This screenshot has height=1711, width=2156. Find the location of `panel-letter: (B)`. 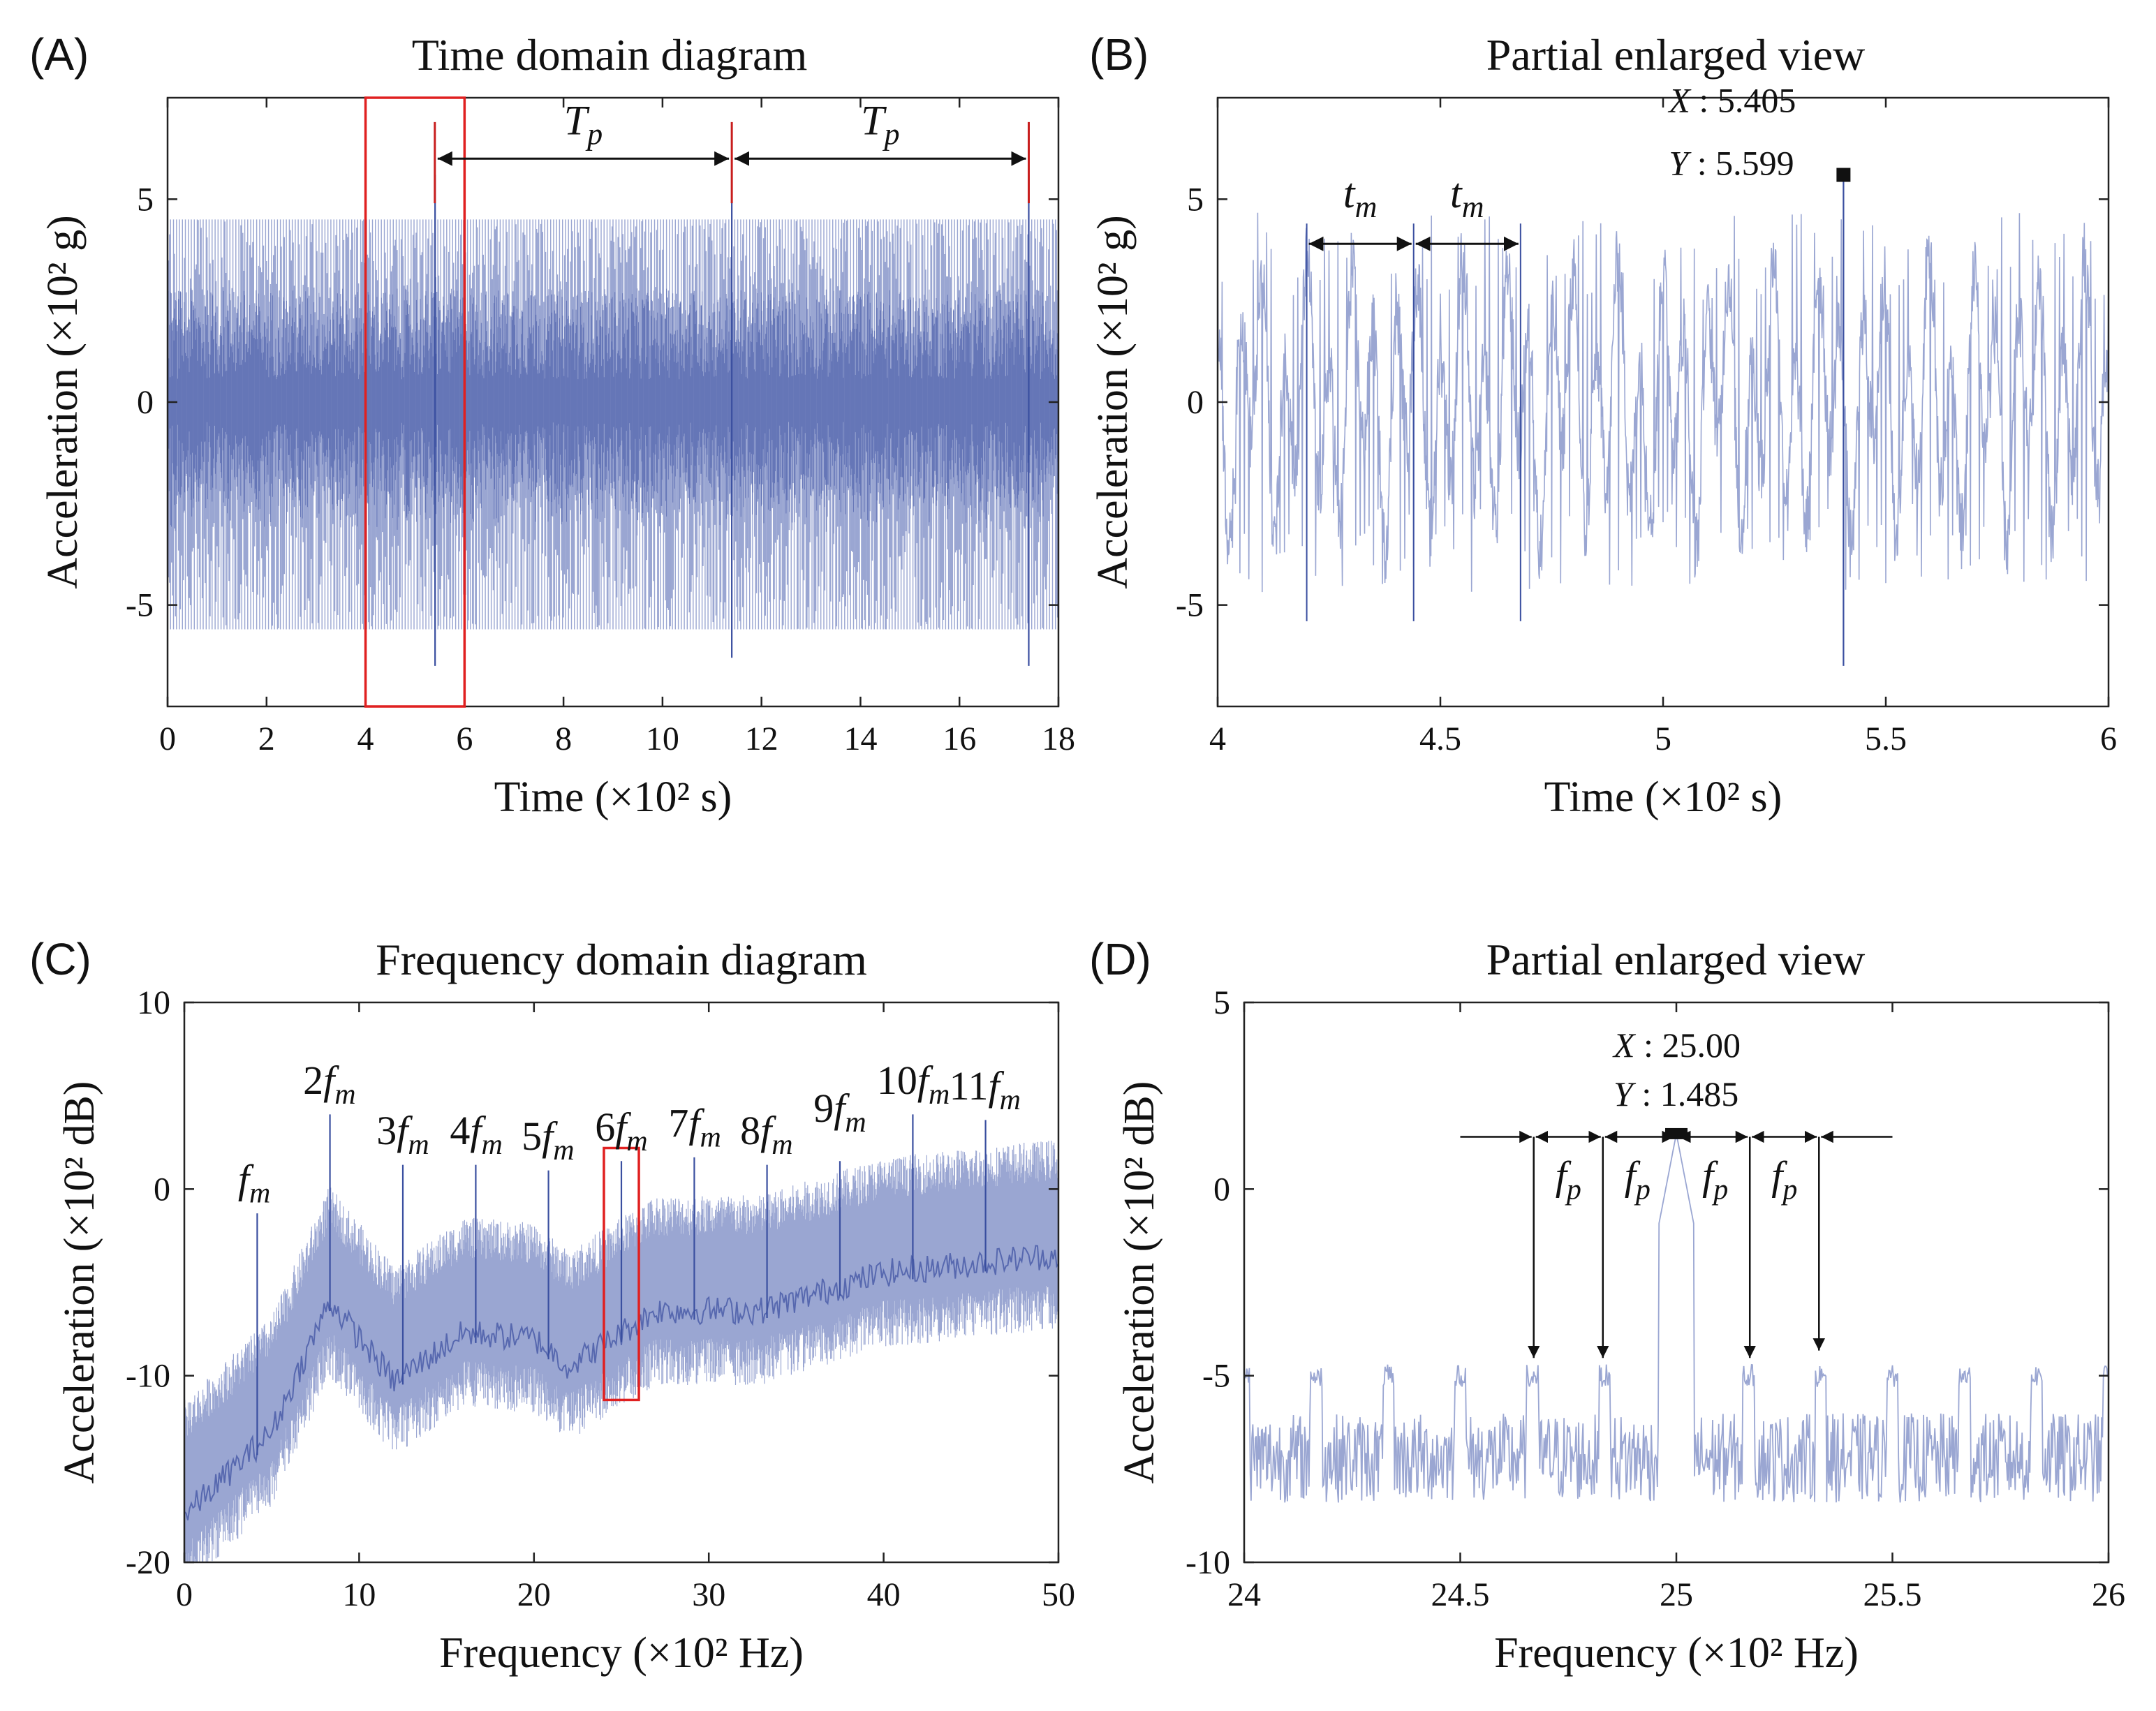

panel-letter: (B) is located at coordinates (1119, 54).